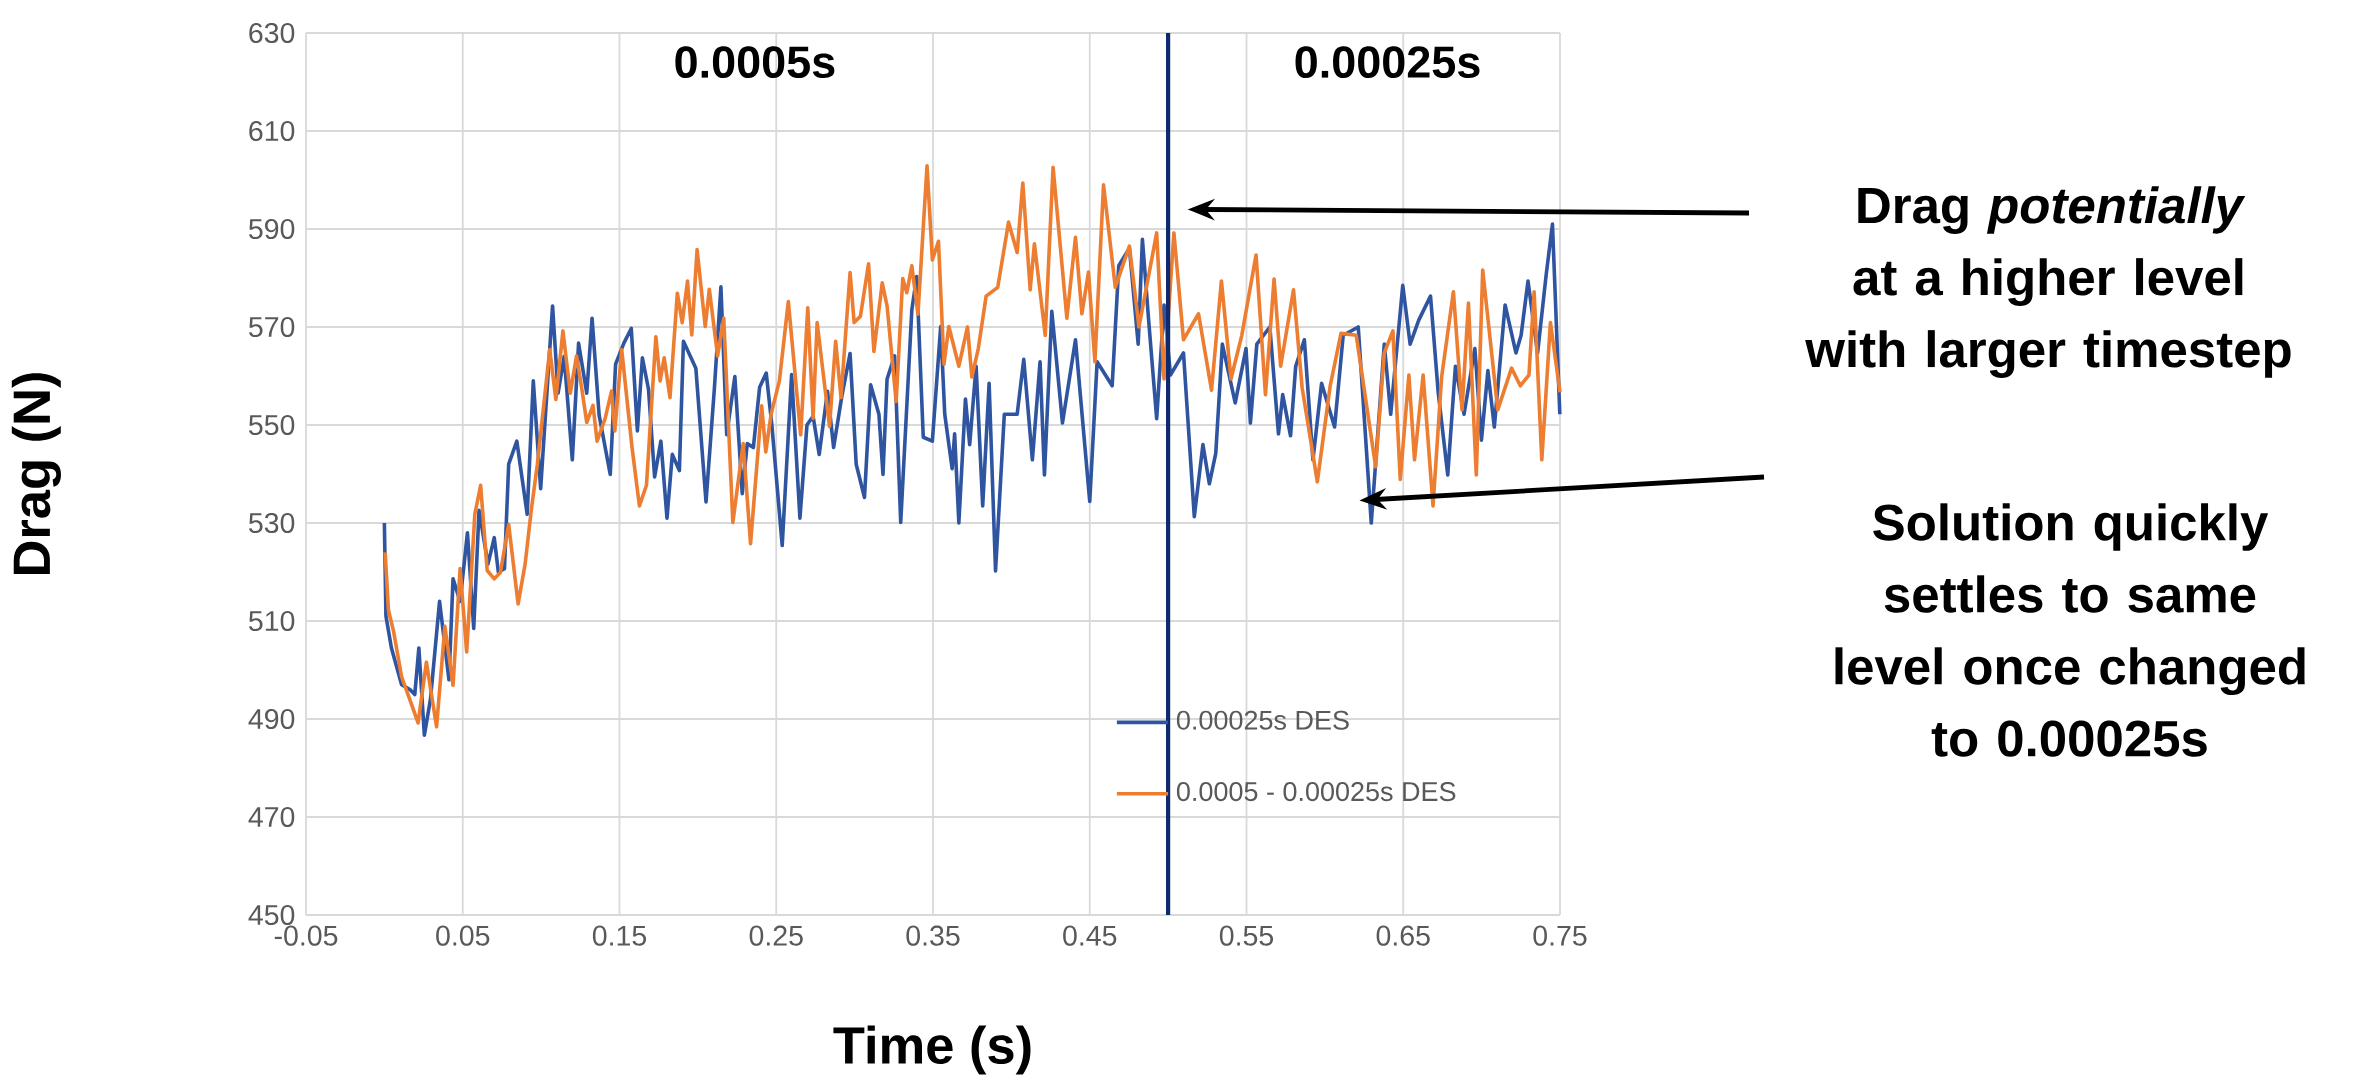  I want to click on x-tick-label: 0.65, so click(1403, 935).